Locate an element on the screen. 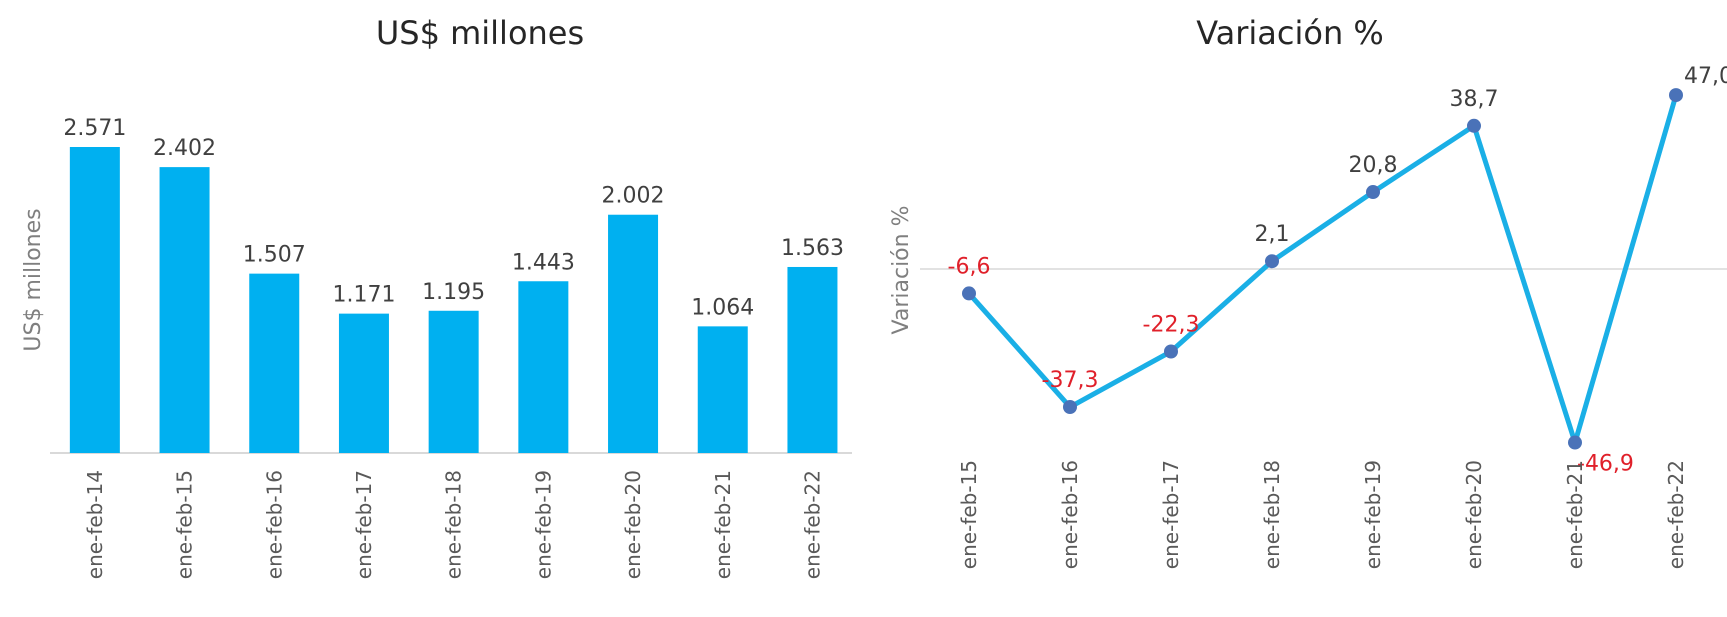 The width and height of the screenshot is (1727, 617). line-x-tick-label: ene-feb-18 is located at coordinates (1272, 514).